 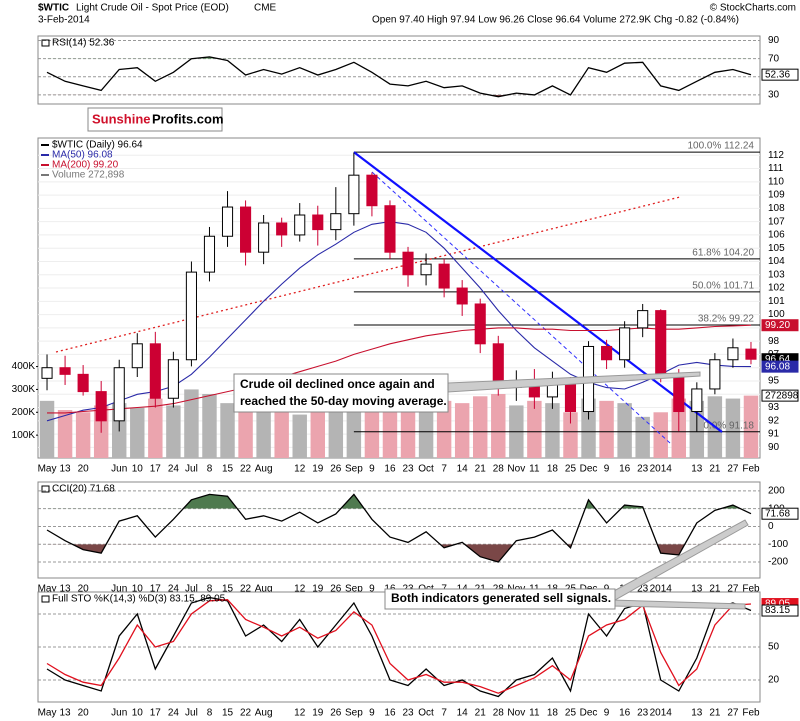 I want to click on x-tick-label: 12, so click(x=300, y=713).